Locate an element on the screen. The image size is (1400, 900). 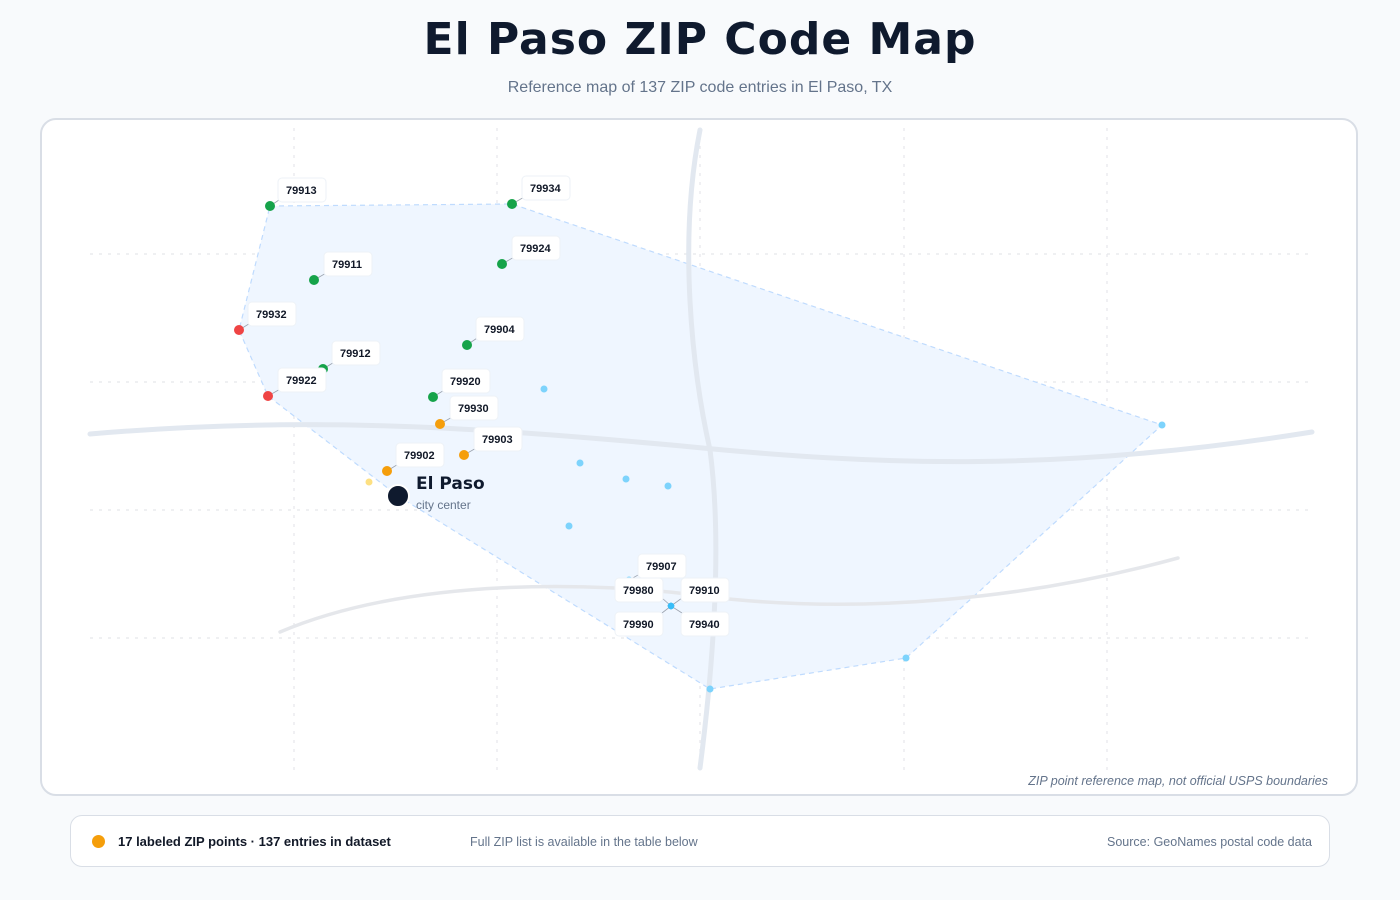
city-center-dot is located at coordinates (398, 496).